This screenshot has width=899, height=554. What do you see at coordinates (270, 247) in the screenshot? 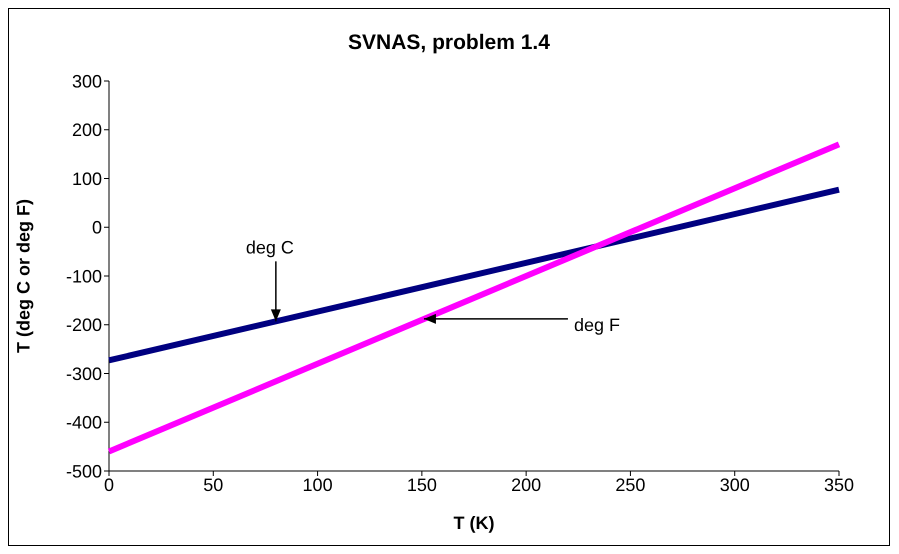
I see `annotation: deg C` at bounding box center [270, 247].